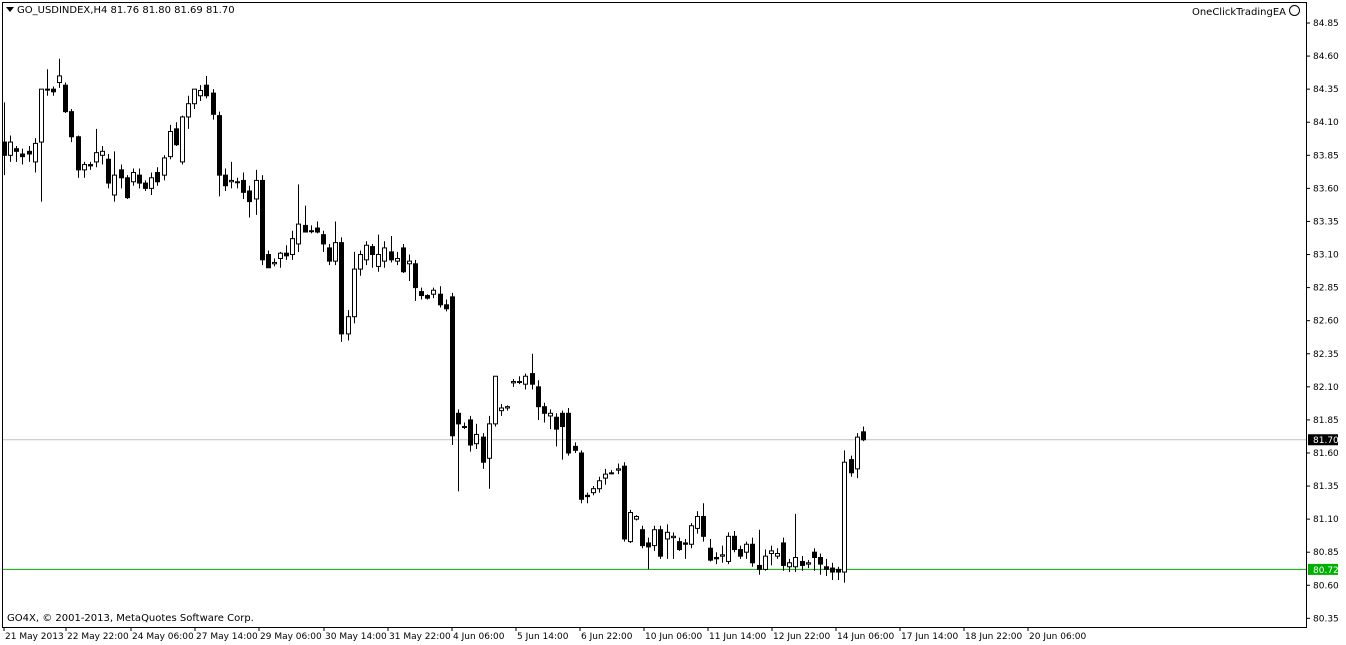 The height and width of the screenshot is (645, 1346). Describe the element at coordinates (1323, 440) in the screenshot. I see `current-price-label-bg` at that location.